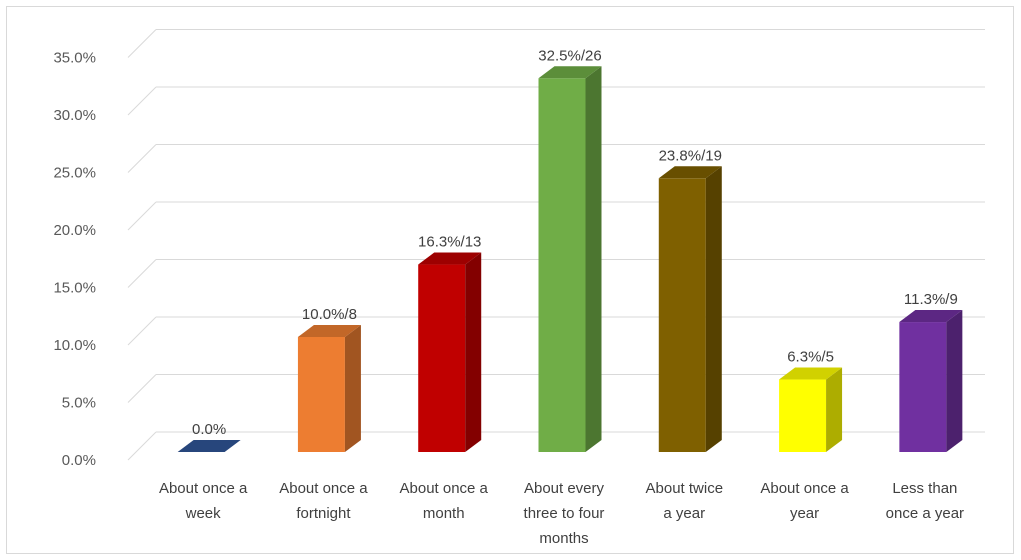 Image resolution: width=1021 pixels, height=560 pixels. I want to click on x-tick-label: months, so click(563, 538).